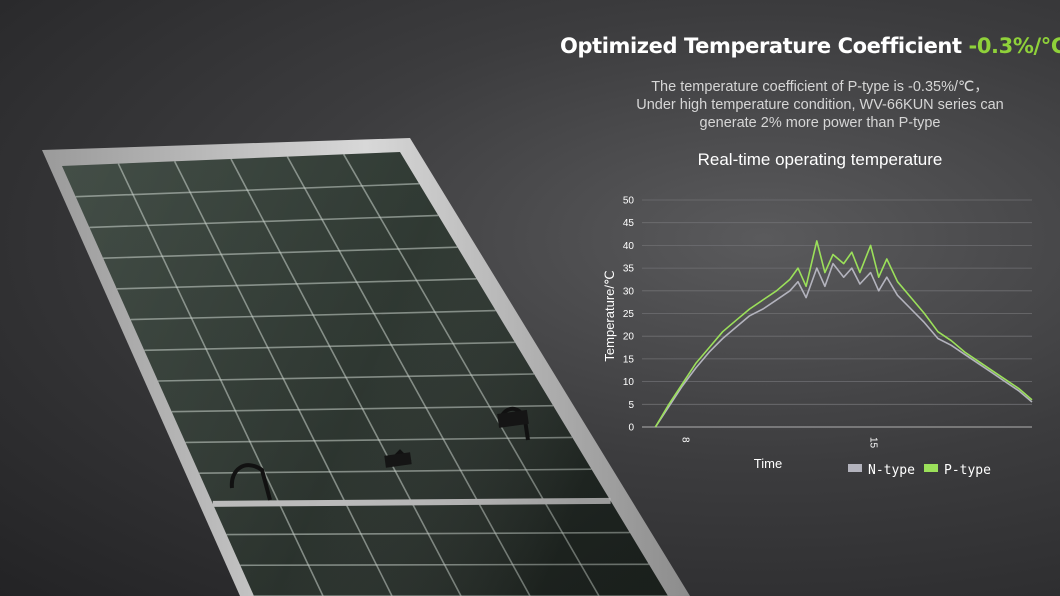  I want to click on legend-label-p-type: P-type, so click(967, 470).